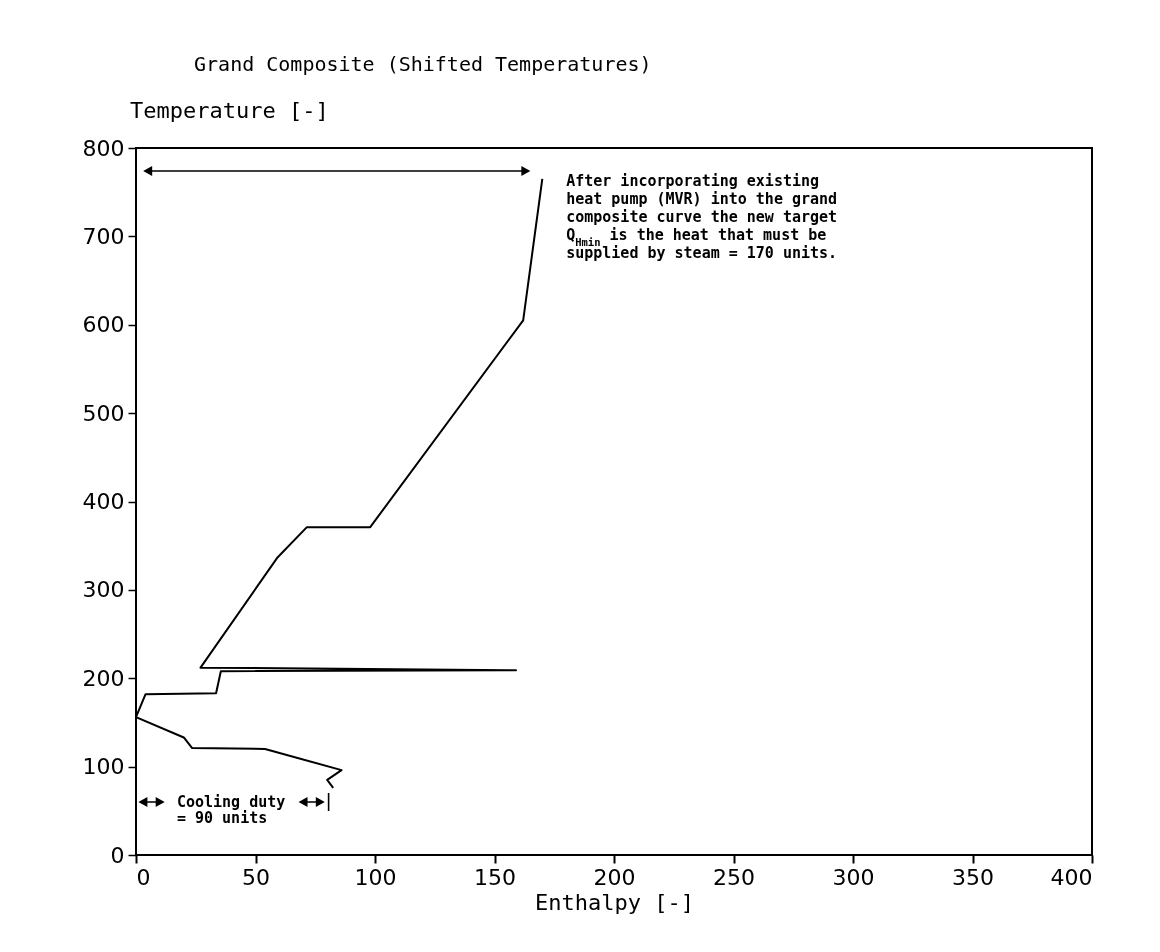 The height and width of the screenshot is (952, 1160). What do you see at coordinates (103, 590) in the screenshot?
I see `y-tick-label: 300` at bounding box center [103, 590].